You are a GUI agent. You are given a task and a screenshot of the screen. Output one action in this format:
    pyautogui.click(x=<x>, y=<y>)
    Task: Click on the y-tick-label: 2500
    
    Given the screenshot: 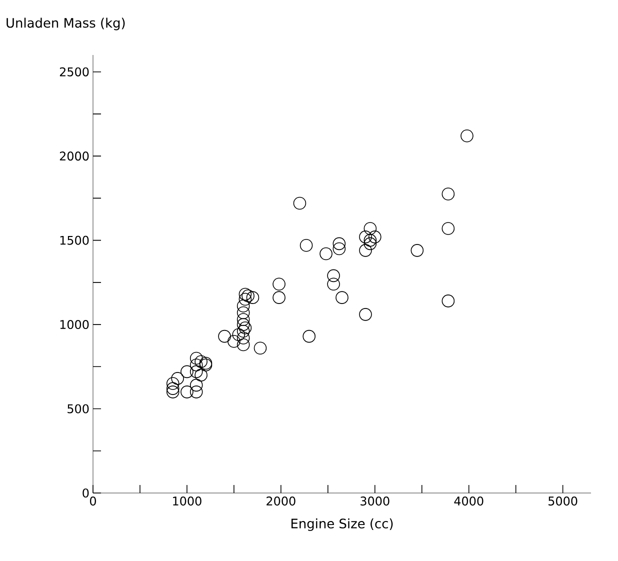 What is the action you would take?
    pyautogui.click(x=74, y=71)
    